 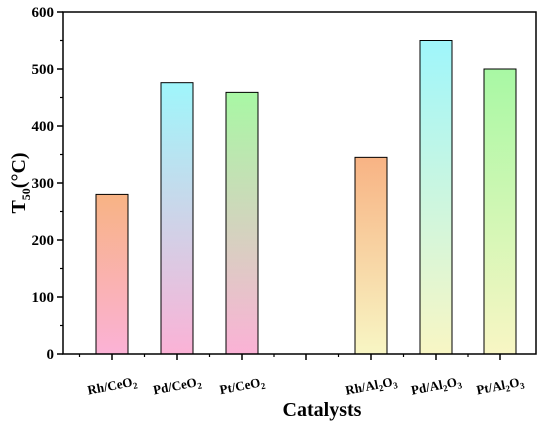 What do you see at coordinates (112, 386) in the screenshot?
I see `x-tick-label: Rh/CeO2` at bounding box center [112, 386].